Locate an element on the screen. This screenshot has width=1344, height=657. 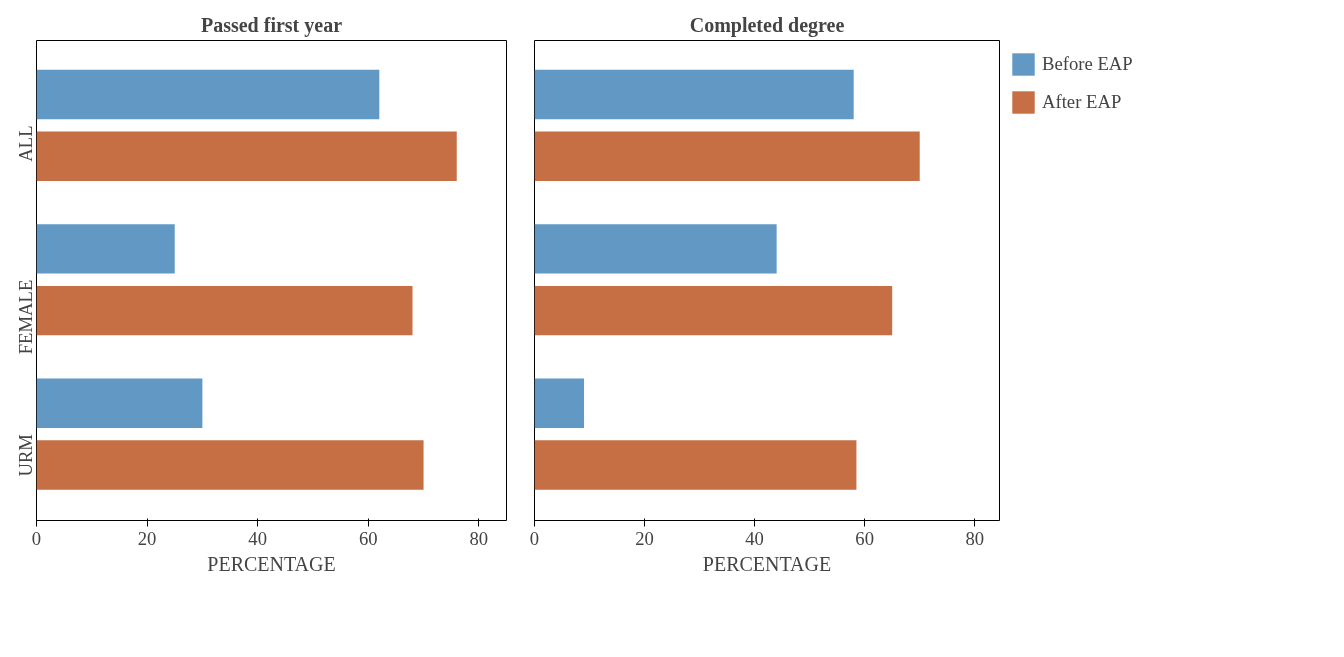
y-tick-label: ALL is located at coordinates (25, 143).